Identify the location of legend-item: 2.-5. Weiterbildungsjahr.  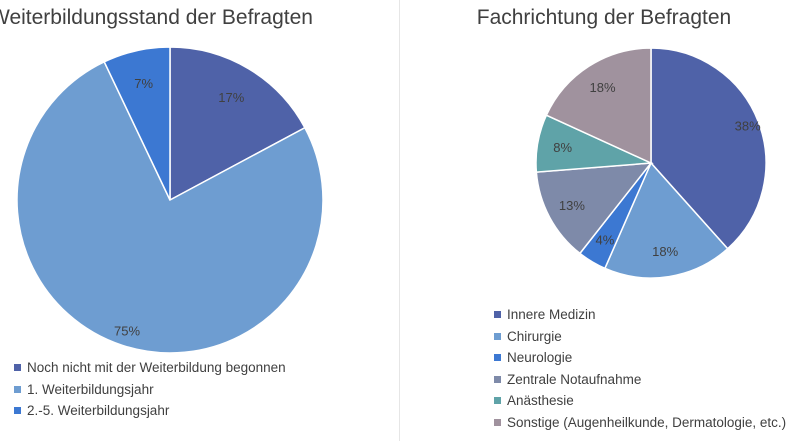
(150, 411).